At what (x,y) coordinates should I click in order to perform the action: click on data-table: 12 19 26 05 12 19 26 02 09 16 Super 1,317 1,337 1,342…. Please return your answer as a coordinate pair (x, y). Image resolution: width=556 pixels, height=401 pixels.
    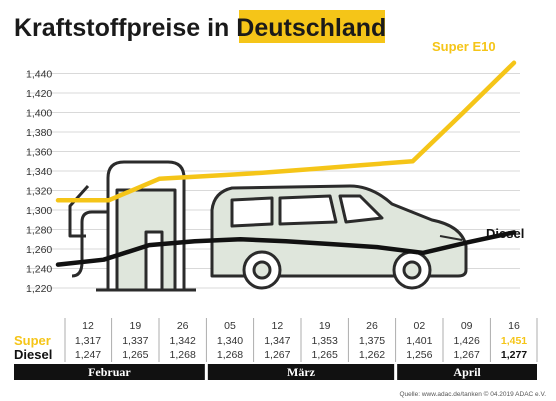
    Looking at the image, I should click on (276, 340).